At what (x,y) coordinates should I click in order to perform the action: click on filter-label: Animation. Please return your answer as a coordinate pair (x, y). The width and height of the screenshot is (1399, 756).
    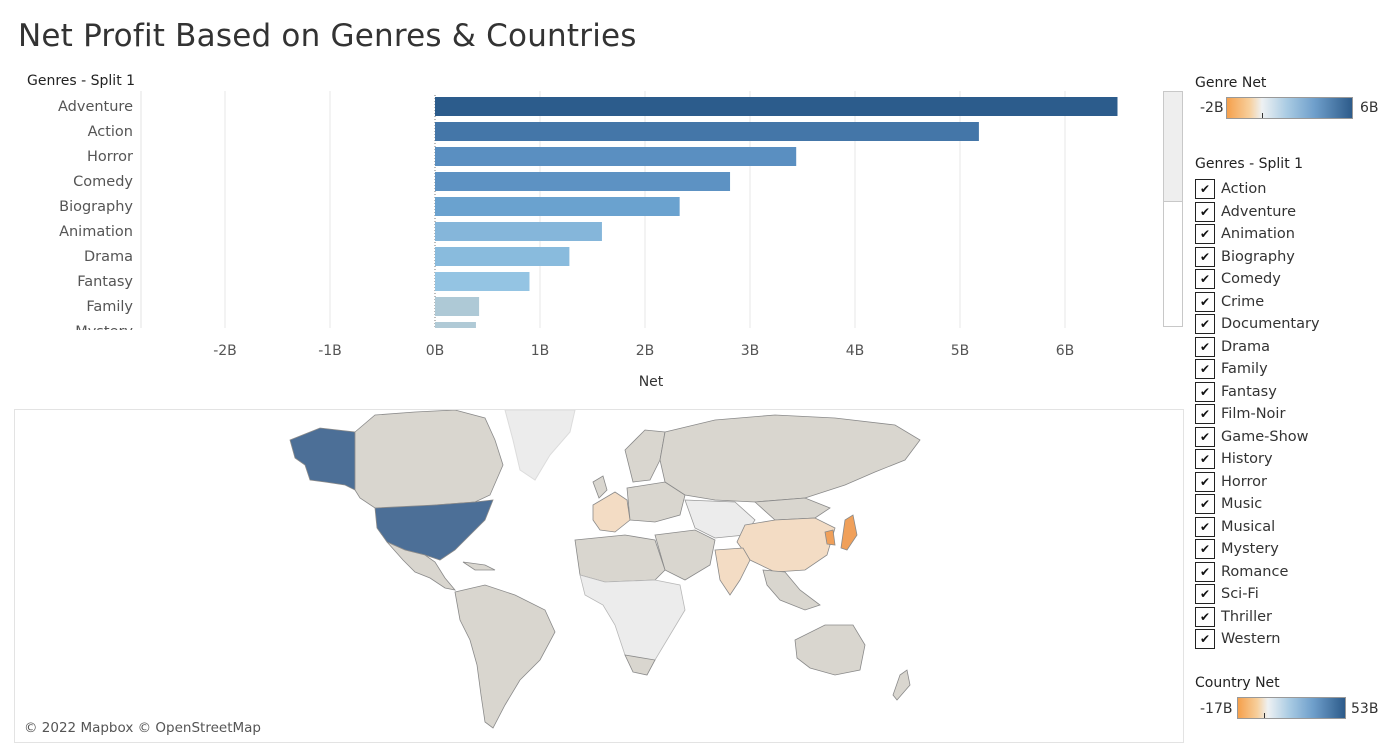
    Looking at the image, I should click on (1258, 234).